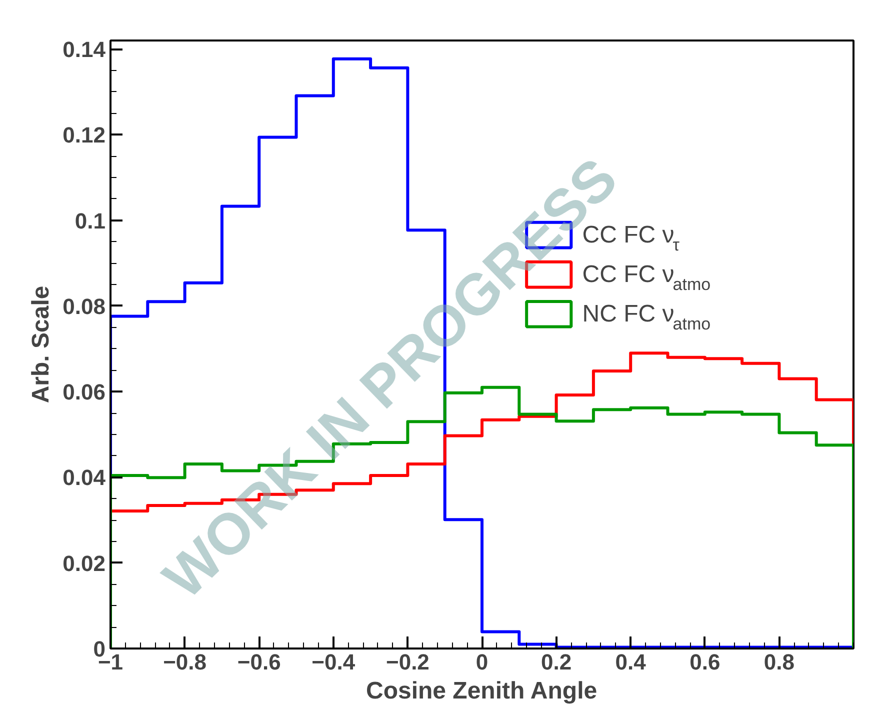 The image size is (873, 728). Describe the element at coordinates (482, 662) in the screenshot. I see `x-tick-label: 0` at that location.